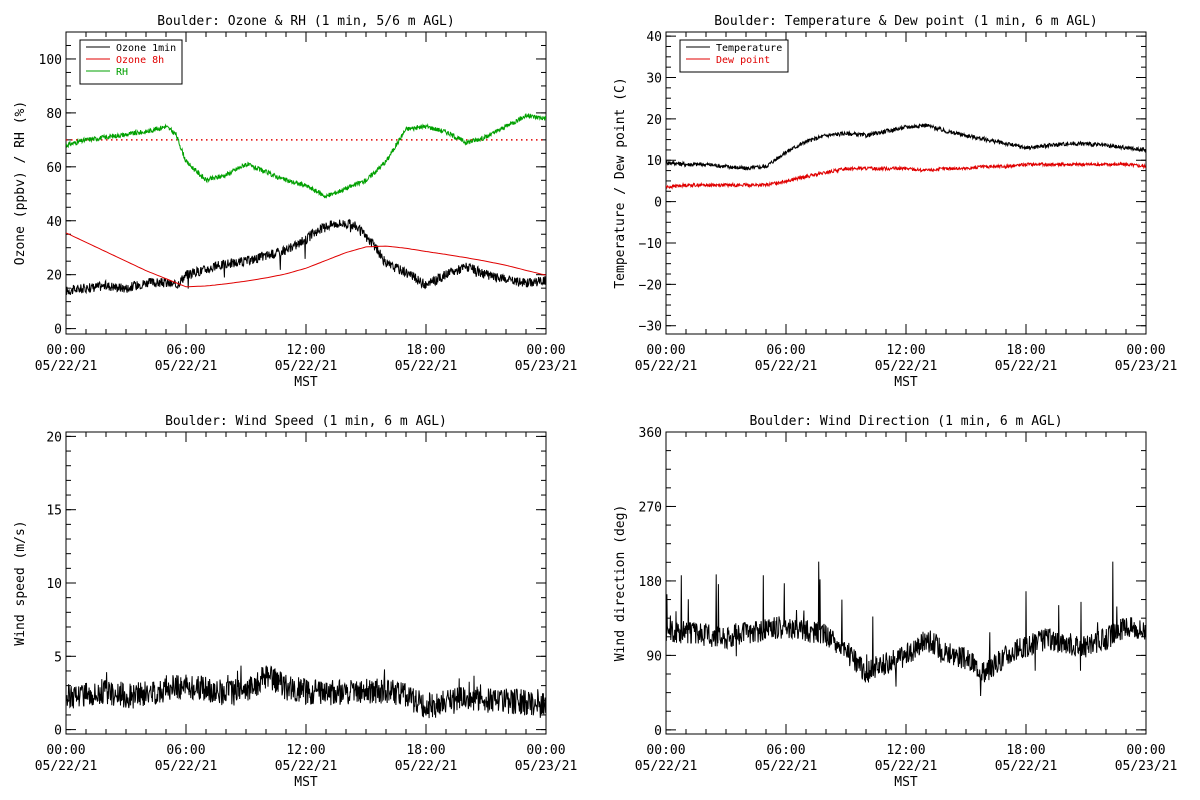  I want to click on series-line-temperature, so click(906, 147).